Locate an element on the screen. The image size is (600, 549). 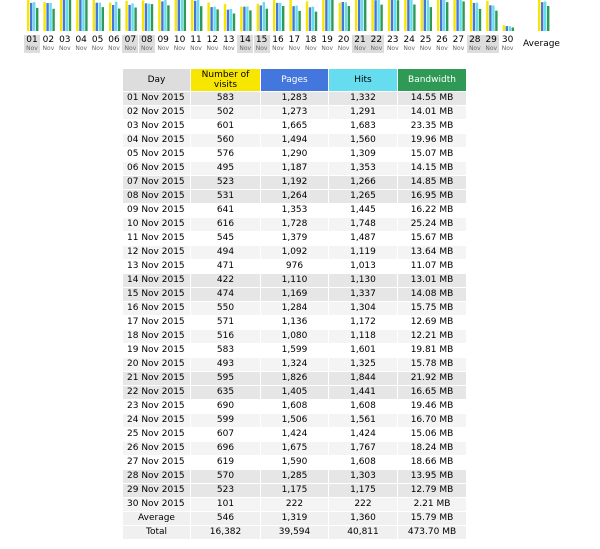
table-row: 05 Nov 2015 576 1,290 1,309 15.07 MB is located at coordinates (294, 154).